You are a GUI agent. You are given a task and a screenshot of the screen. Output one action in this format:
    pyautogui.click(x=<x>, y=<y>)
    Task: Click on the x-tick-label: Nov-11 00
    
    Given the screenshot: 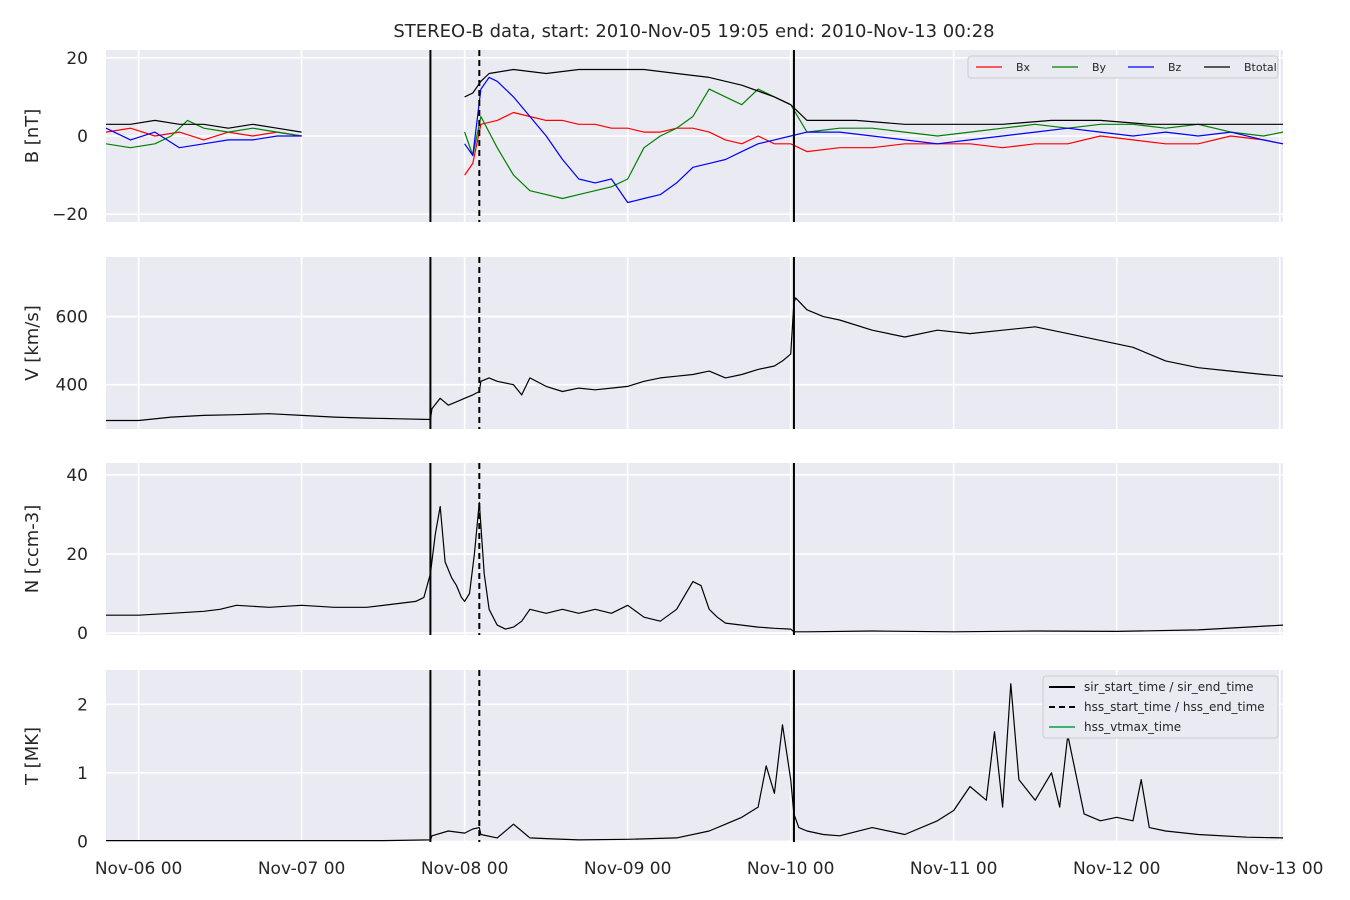 What is the action you would take?
    pyautogui.click(x=954, y=869)
    